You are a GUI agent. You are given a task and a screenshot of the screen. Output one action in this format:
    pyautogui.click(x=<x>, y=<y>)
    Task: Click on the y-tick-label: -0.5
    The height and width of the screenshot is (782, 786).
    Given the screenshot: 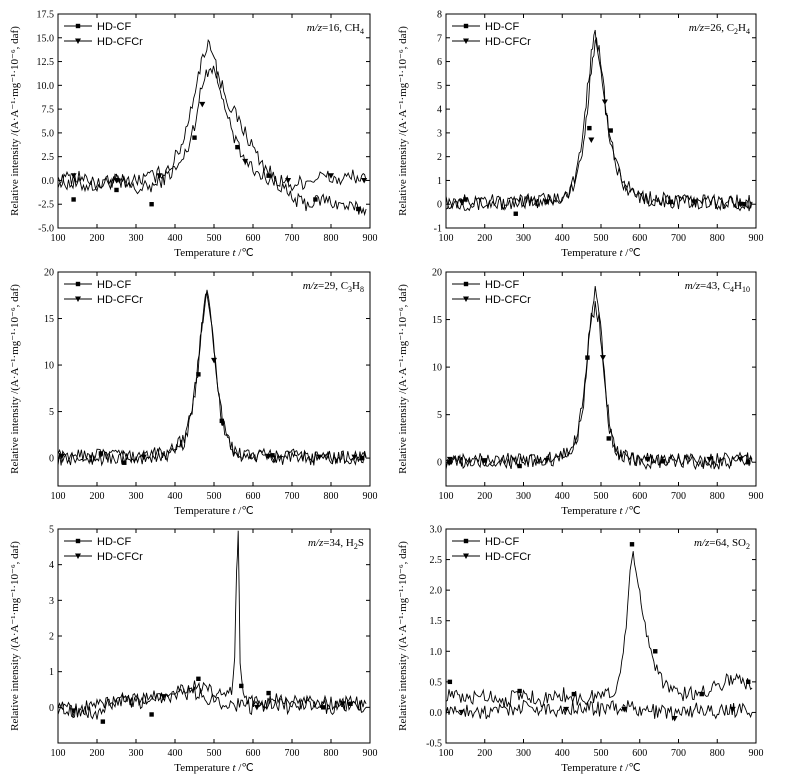 What is the action you would take?
    pyautogui.click(x=434, y=744)
    